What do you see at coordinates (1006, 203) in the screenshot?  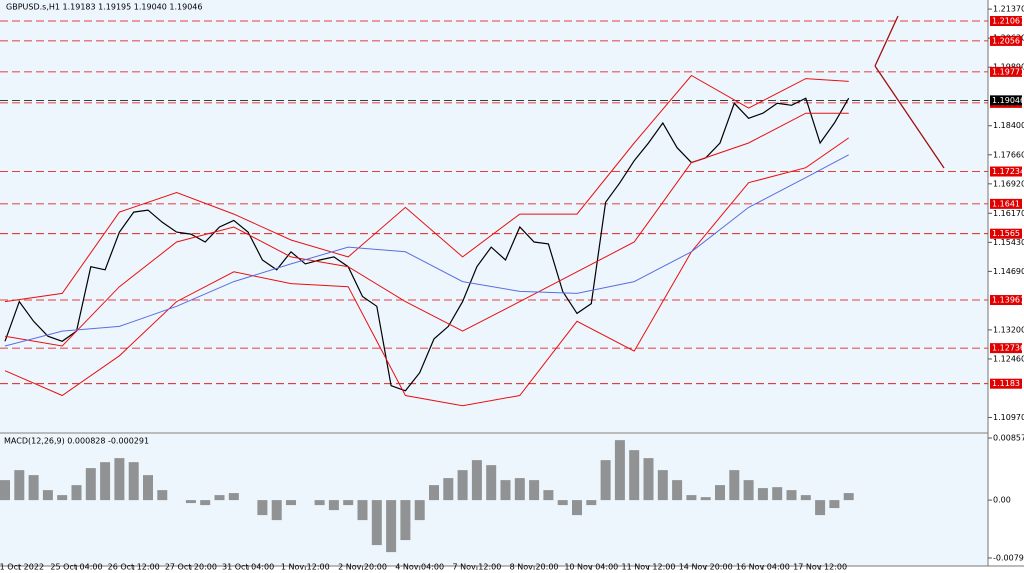 I see `level-label: 1.1641` at bounding box center [1006, 203].